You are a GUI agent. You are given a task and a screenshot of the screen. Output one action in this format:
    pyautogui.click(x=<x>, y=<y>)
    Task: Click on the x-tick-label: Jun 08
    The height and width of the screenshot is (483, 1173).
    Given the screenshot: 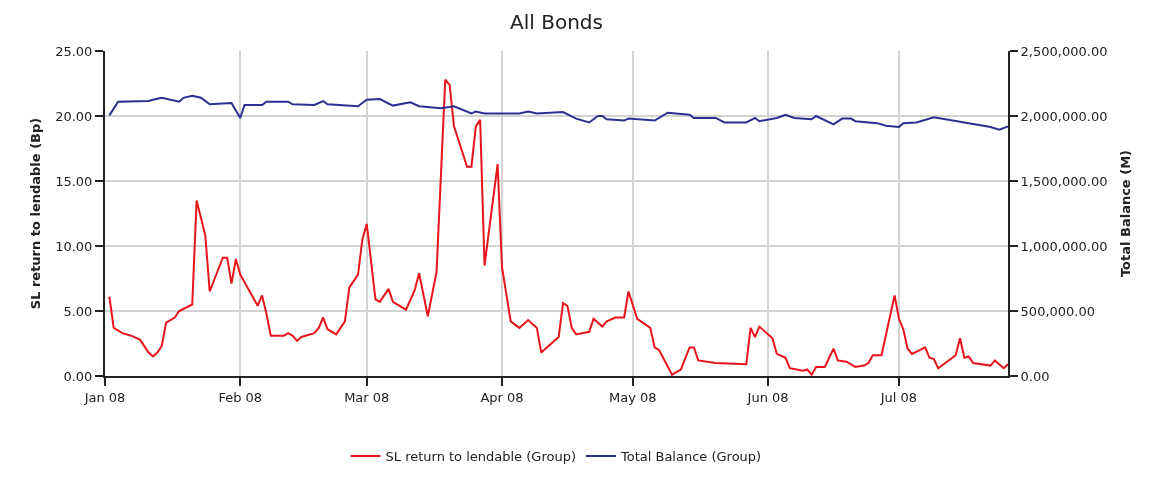 What is the action you would take?
    pyautogui.click(x=767, y=397)
    